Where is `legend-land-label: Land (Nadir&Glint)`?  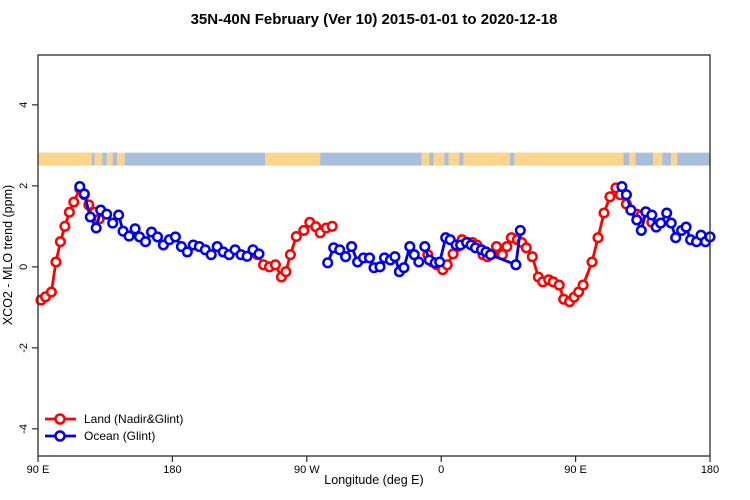
legend-land-label: Land (Nadir&Glint) is located at coordinates (133, 419).